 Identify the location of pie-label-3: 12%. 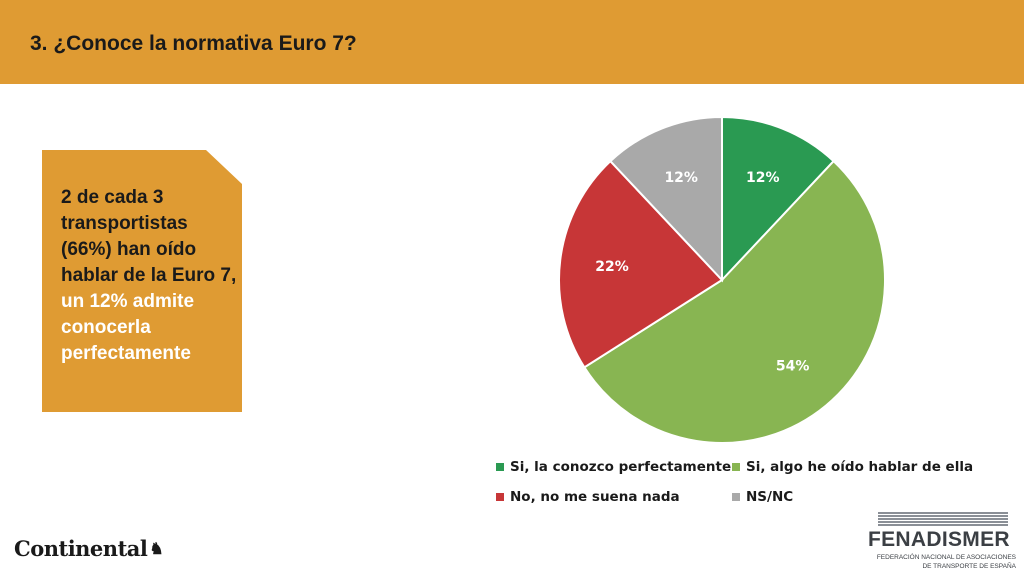
(681, 178).